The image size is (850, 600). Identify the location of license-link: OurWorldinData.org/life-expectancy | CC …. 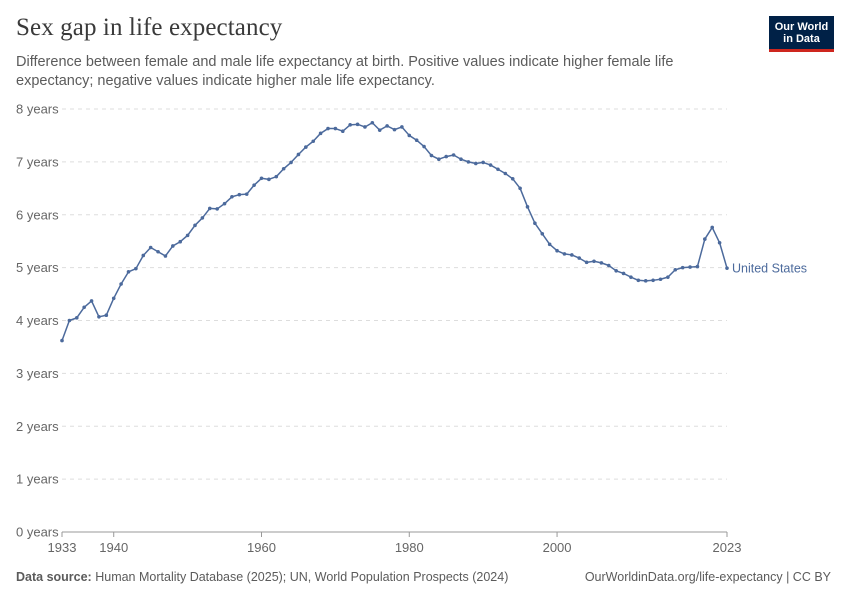
(707, 577).